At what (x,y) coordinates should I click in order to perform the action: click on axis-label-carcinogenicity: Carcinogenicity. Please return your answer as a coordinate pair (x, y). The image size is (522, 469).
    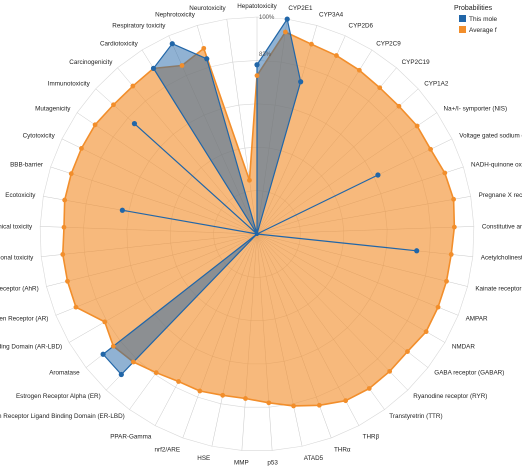
    Looking at the image, I should click on (91, 62).